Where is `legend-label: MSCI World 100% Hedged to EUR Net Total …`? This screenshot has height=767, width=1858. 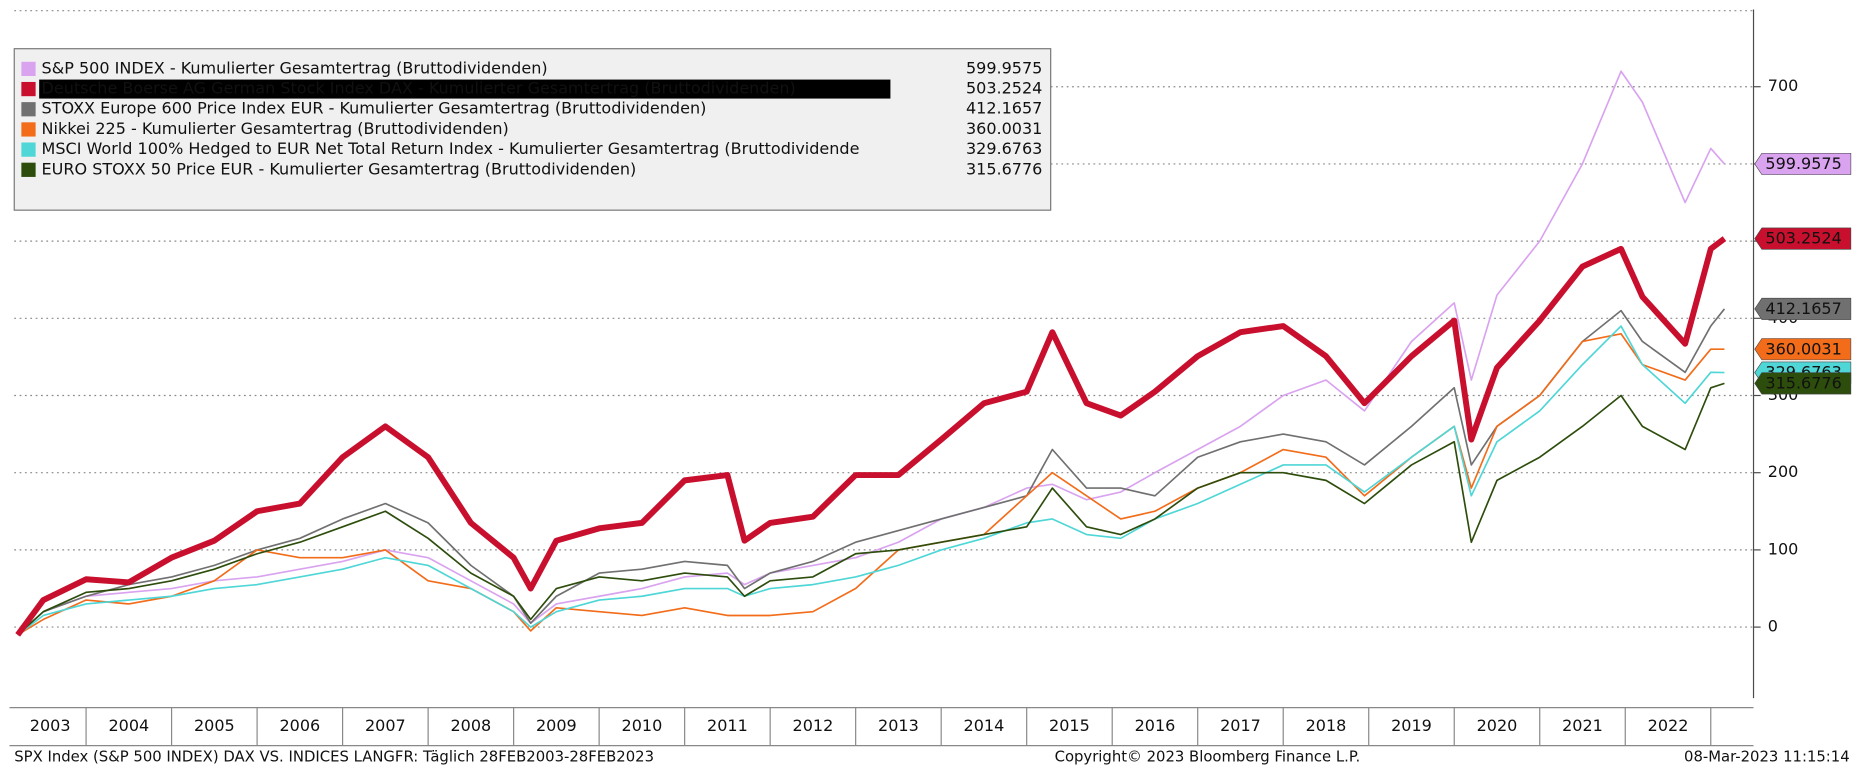 legend-label: MSCI World 100% Hedged to EUR Net Total … is located at coordinates (451, 148).